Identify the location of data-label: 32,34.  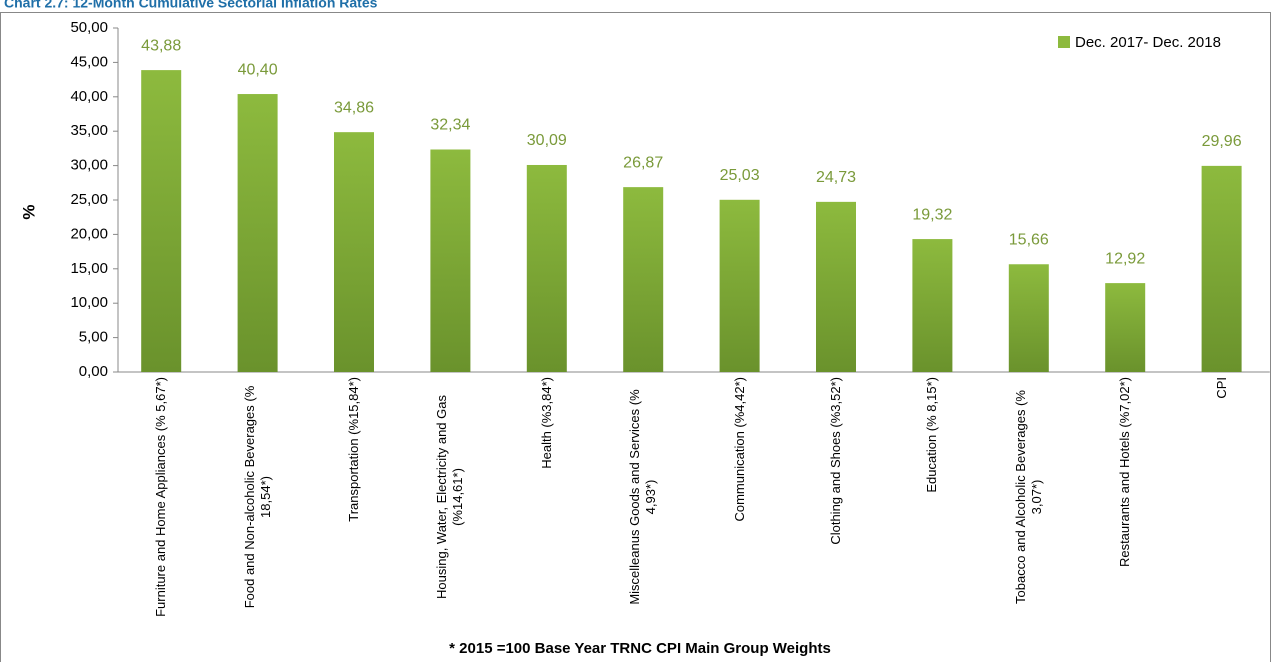
(450, 125).